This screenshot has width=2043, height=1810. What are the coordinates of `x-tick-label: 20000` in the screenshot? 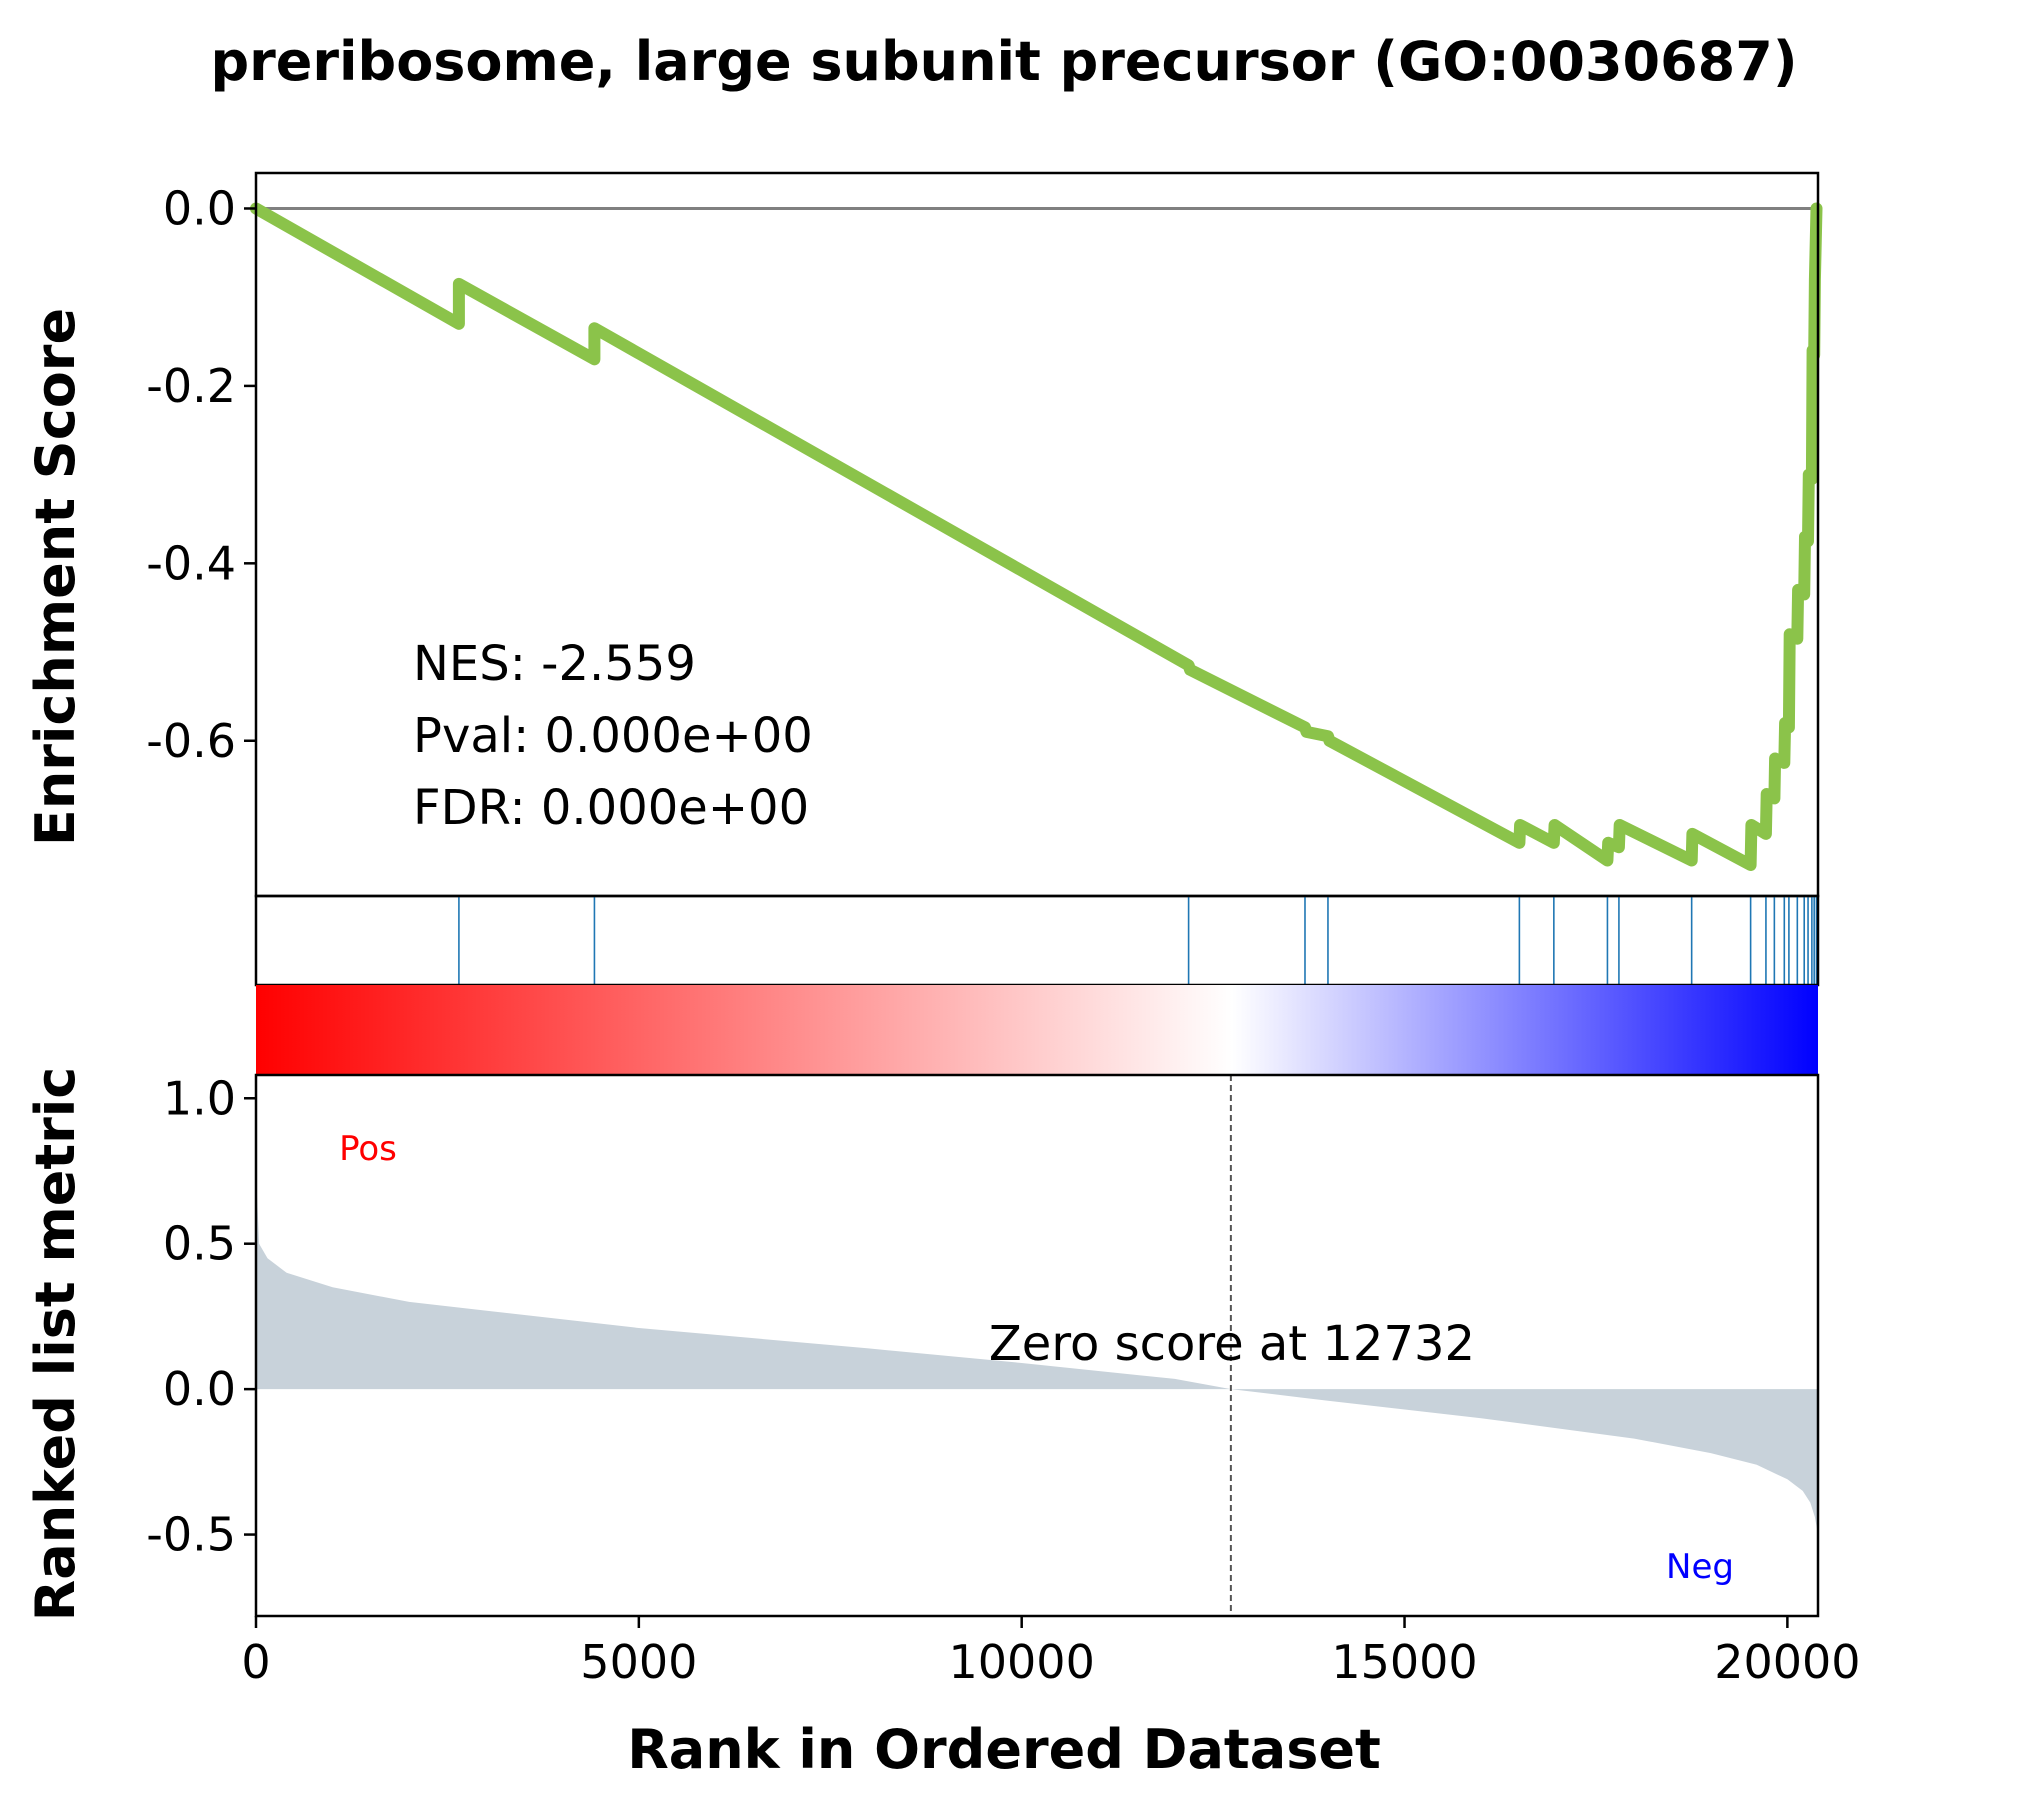 It's located at (1787, 1662).